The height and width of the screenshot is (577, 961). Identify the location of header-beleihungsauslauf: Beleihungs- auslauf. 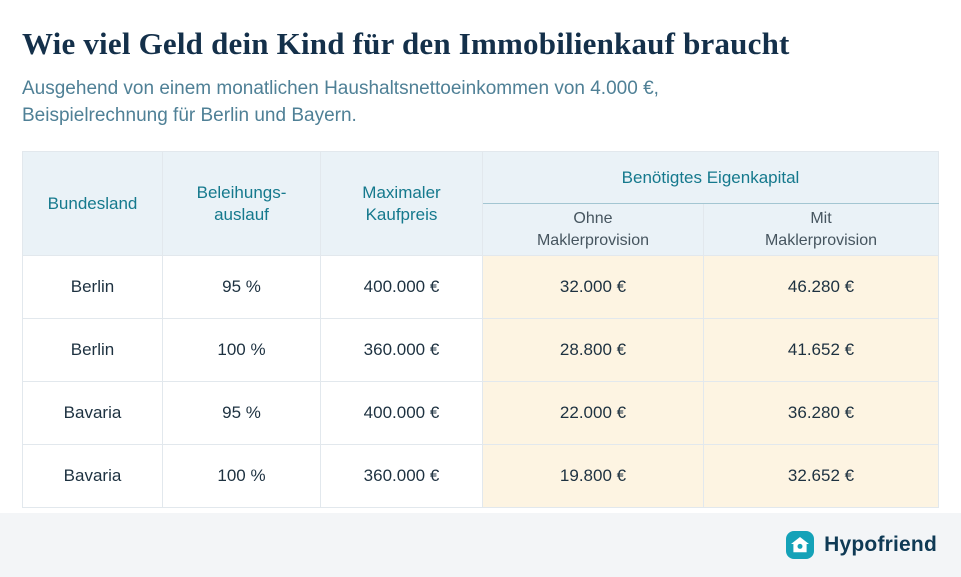
(241, 203).